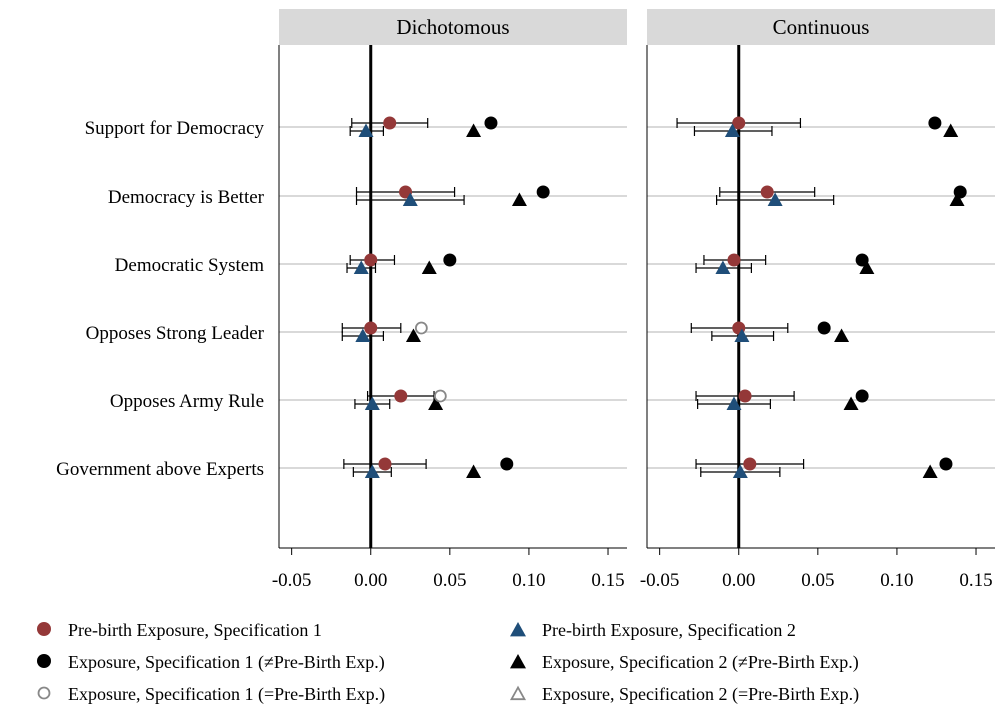  What do you see at coordinates (366, 130) in the screenshot?
I see `point-dichotomous-s1-r0` at bounding box center [366, 130].